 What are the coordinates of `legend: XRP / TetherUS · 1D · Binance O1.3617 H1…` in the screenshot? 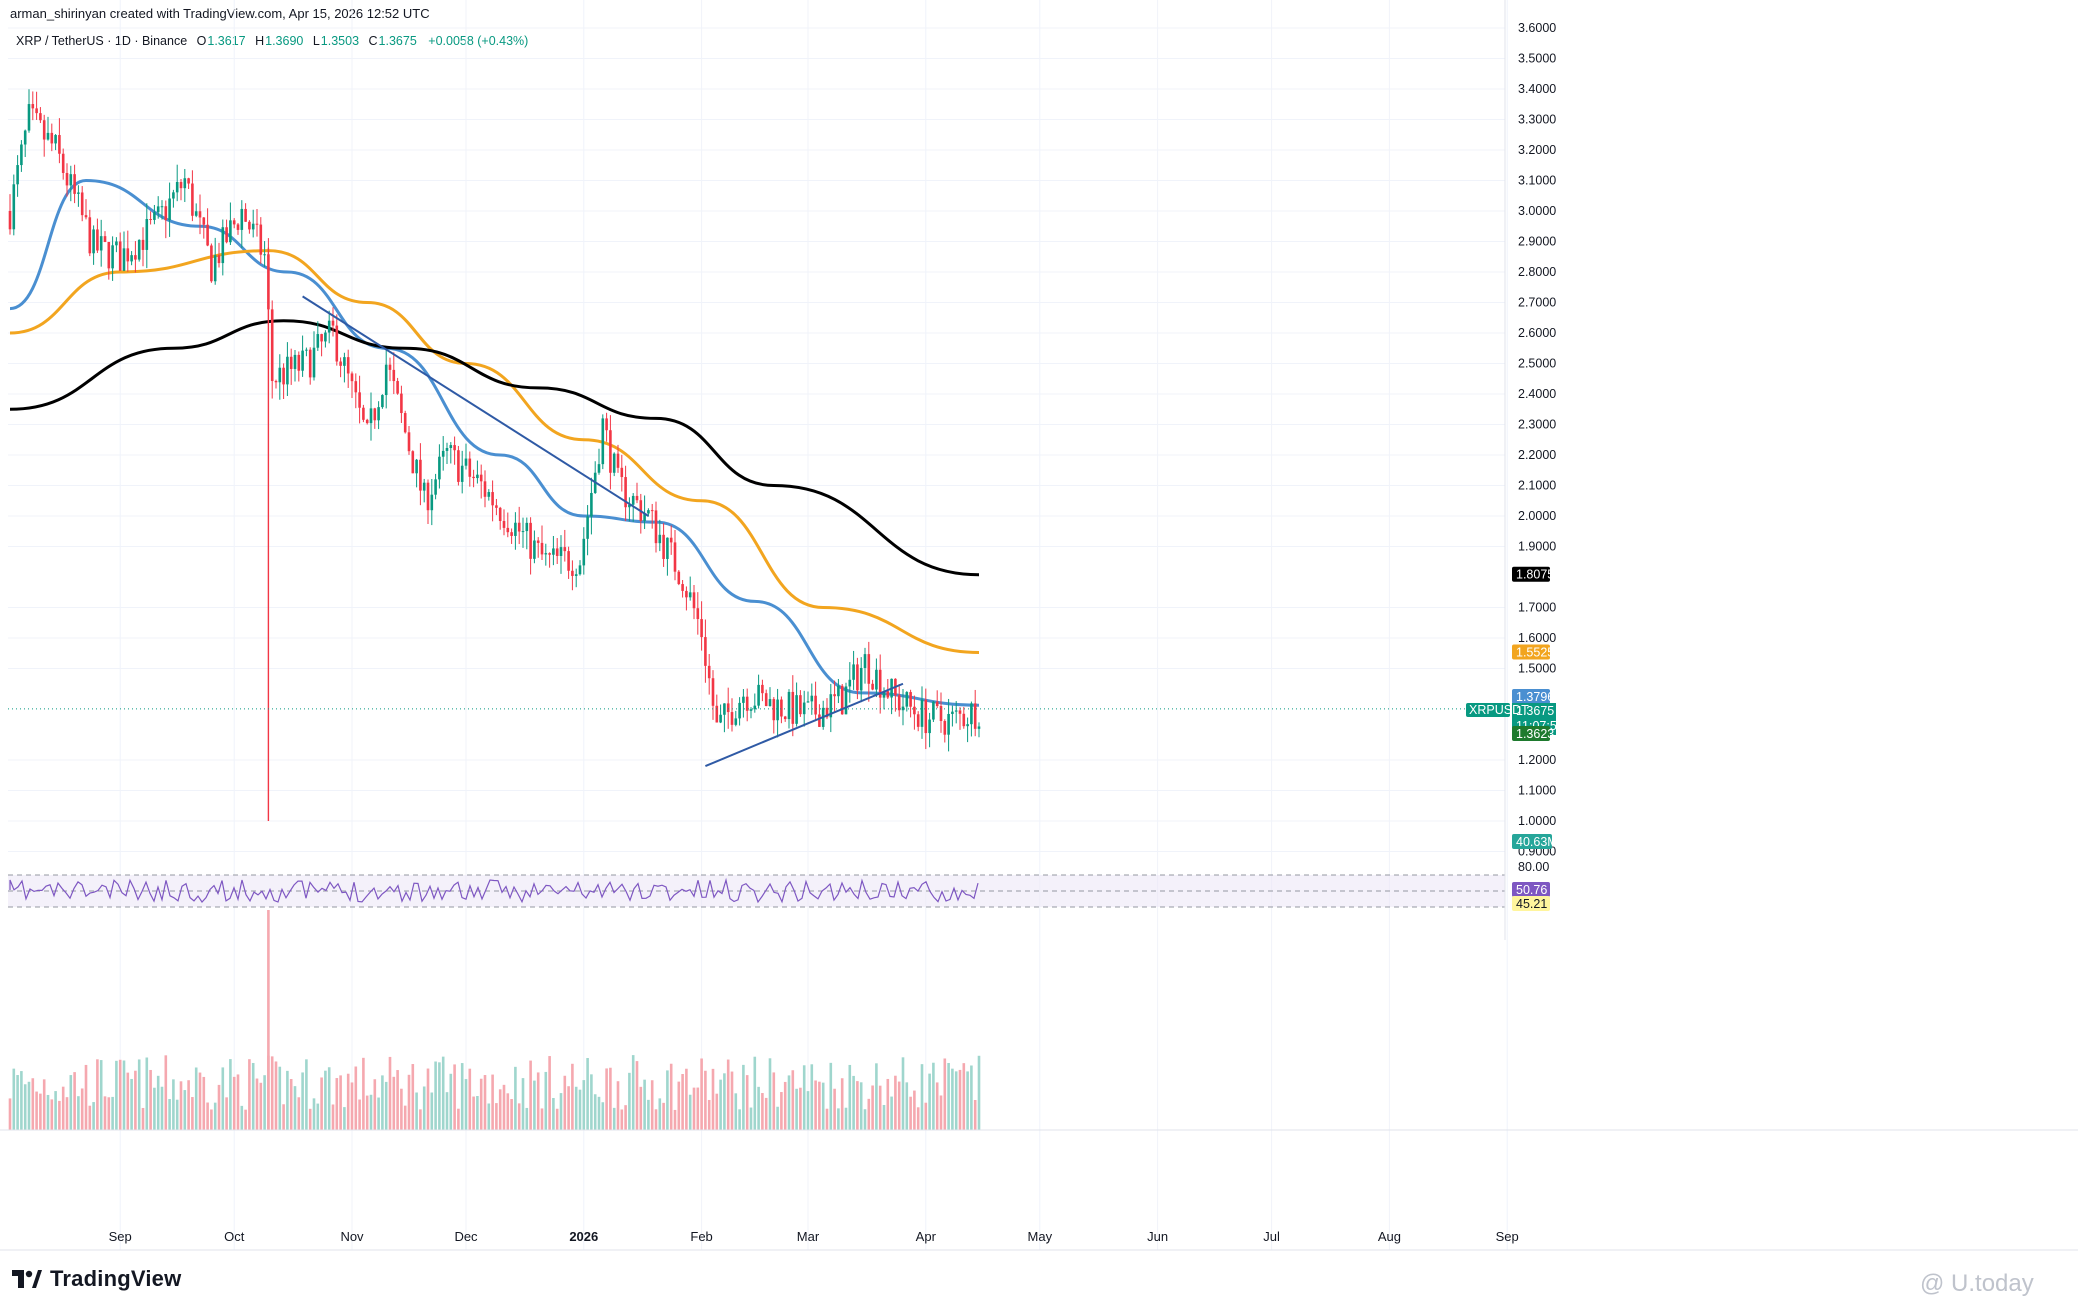 It's located at (272, 41).